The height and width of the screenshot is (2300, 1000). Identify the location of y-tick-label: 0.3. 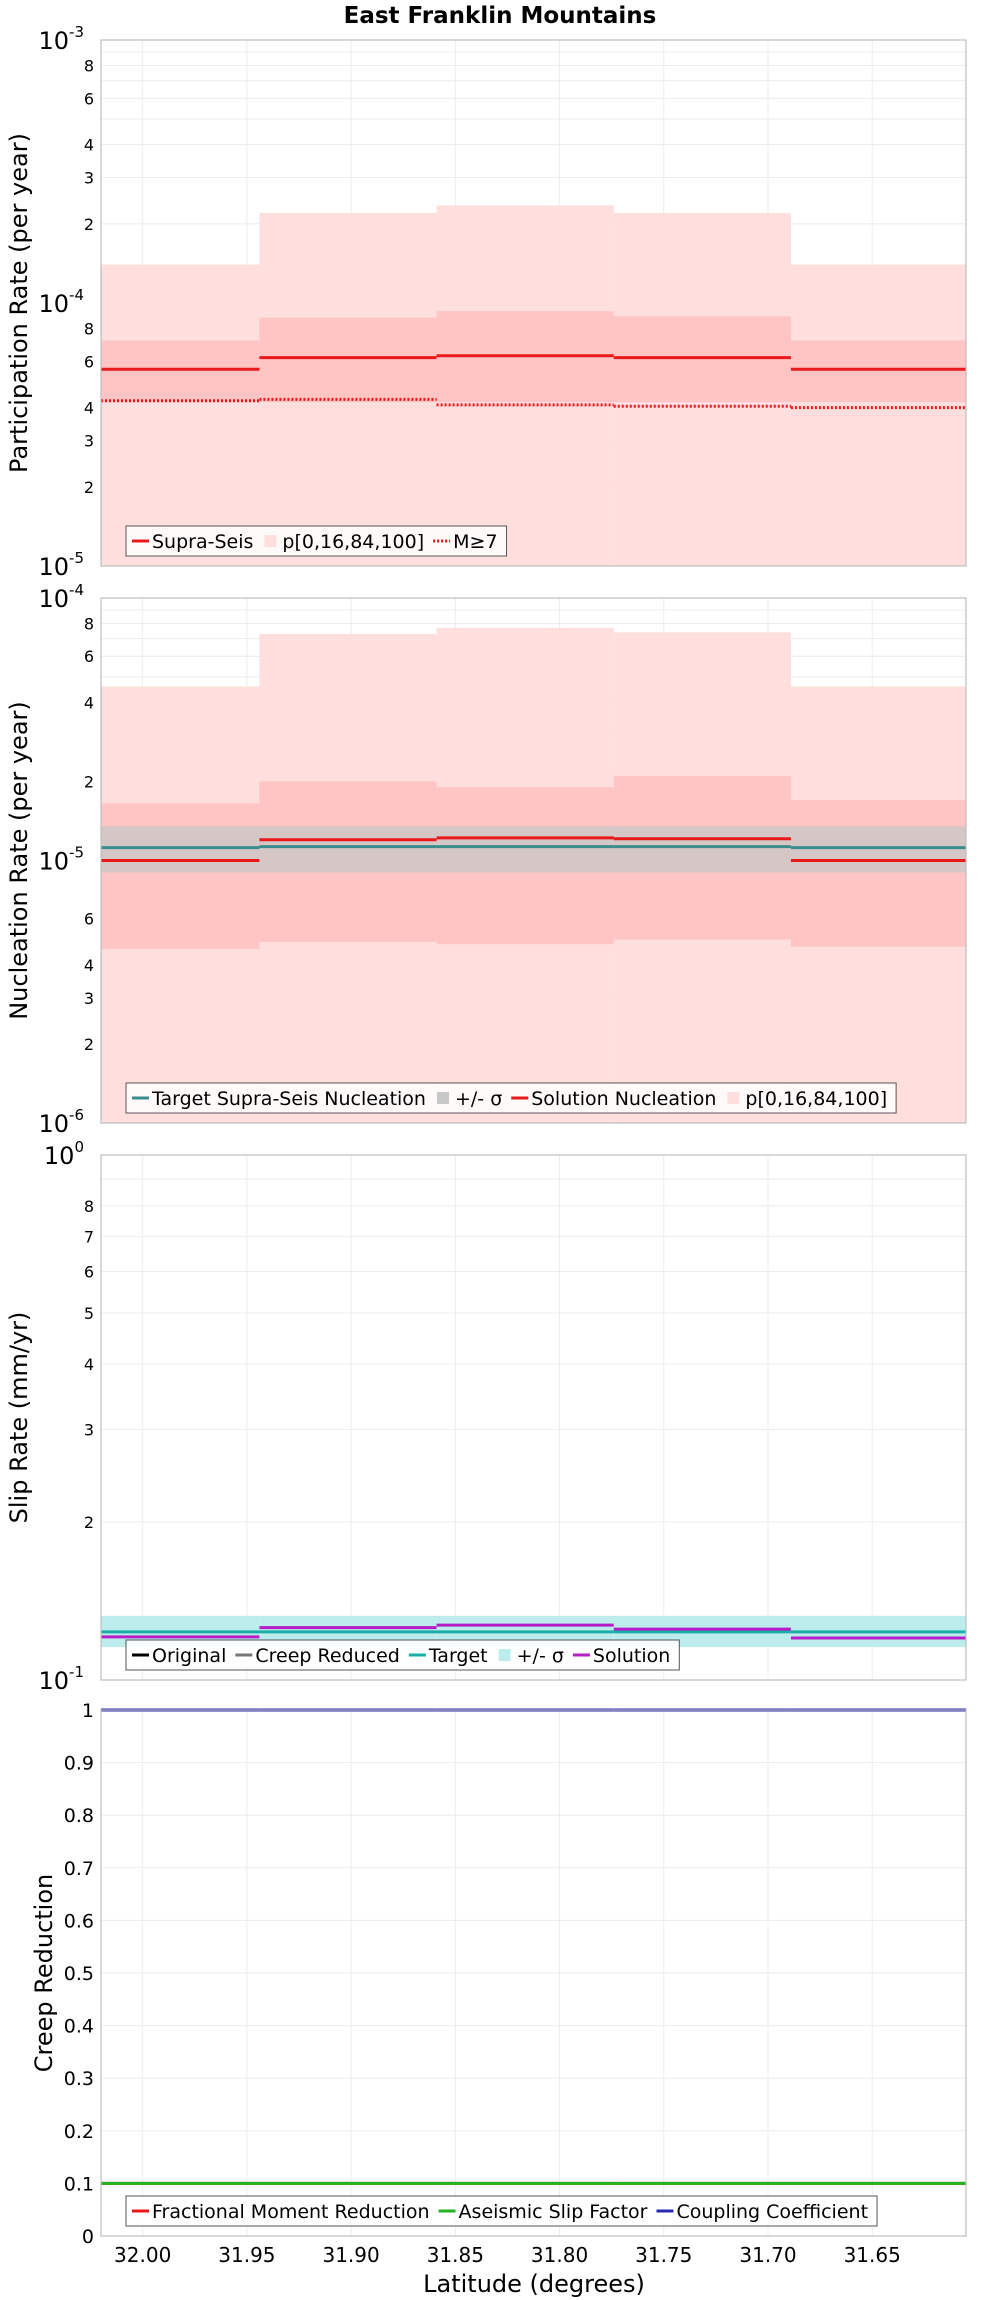
(79, 2079).